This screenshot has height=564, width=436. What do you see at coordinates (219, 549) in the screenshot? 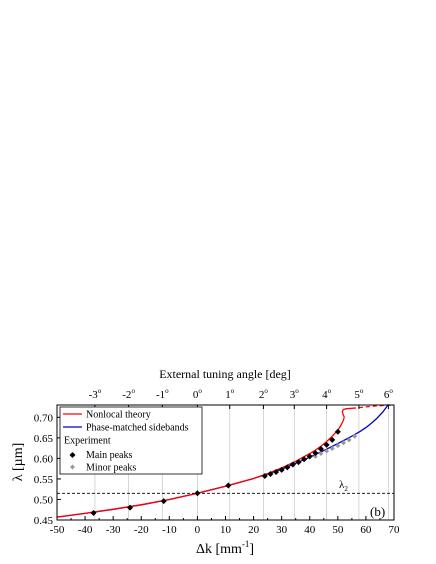
I see `x-axis-label-main: Δk [mm` at bounding box center [219, 549].